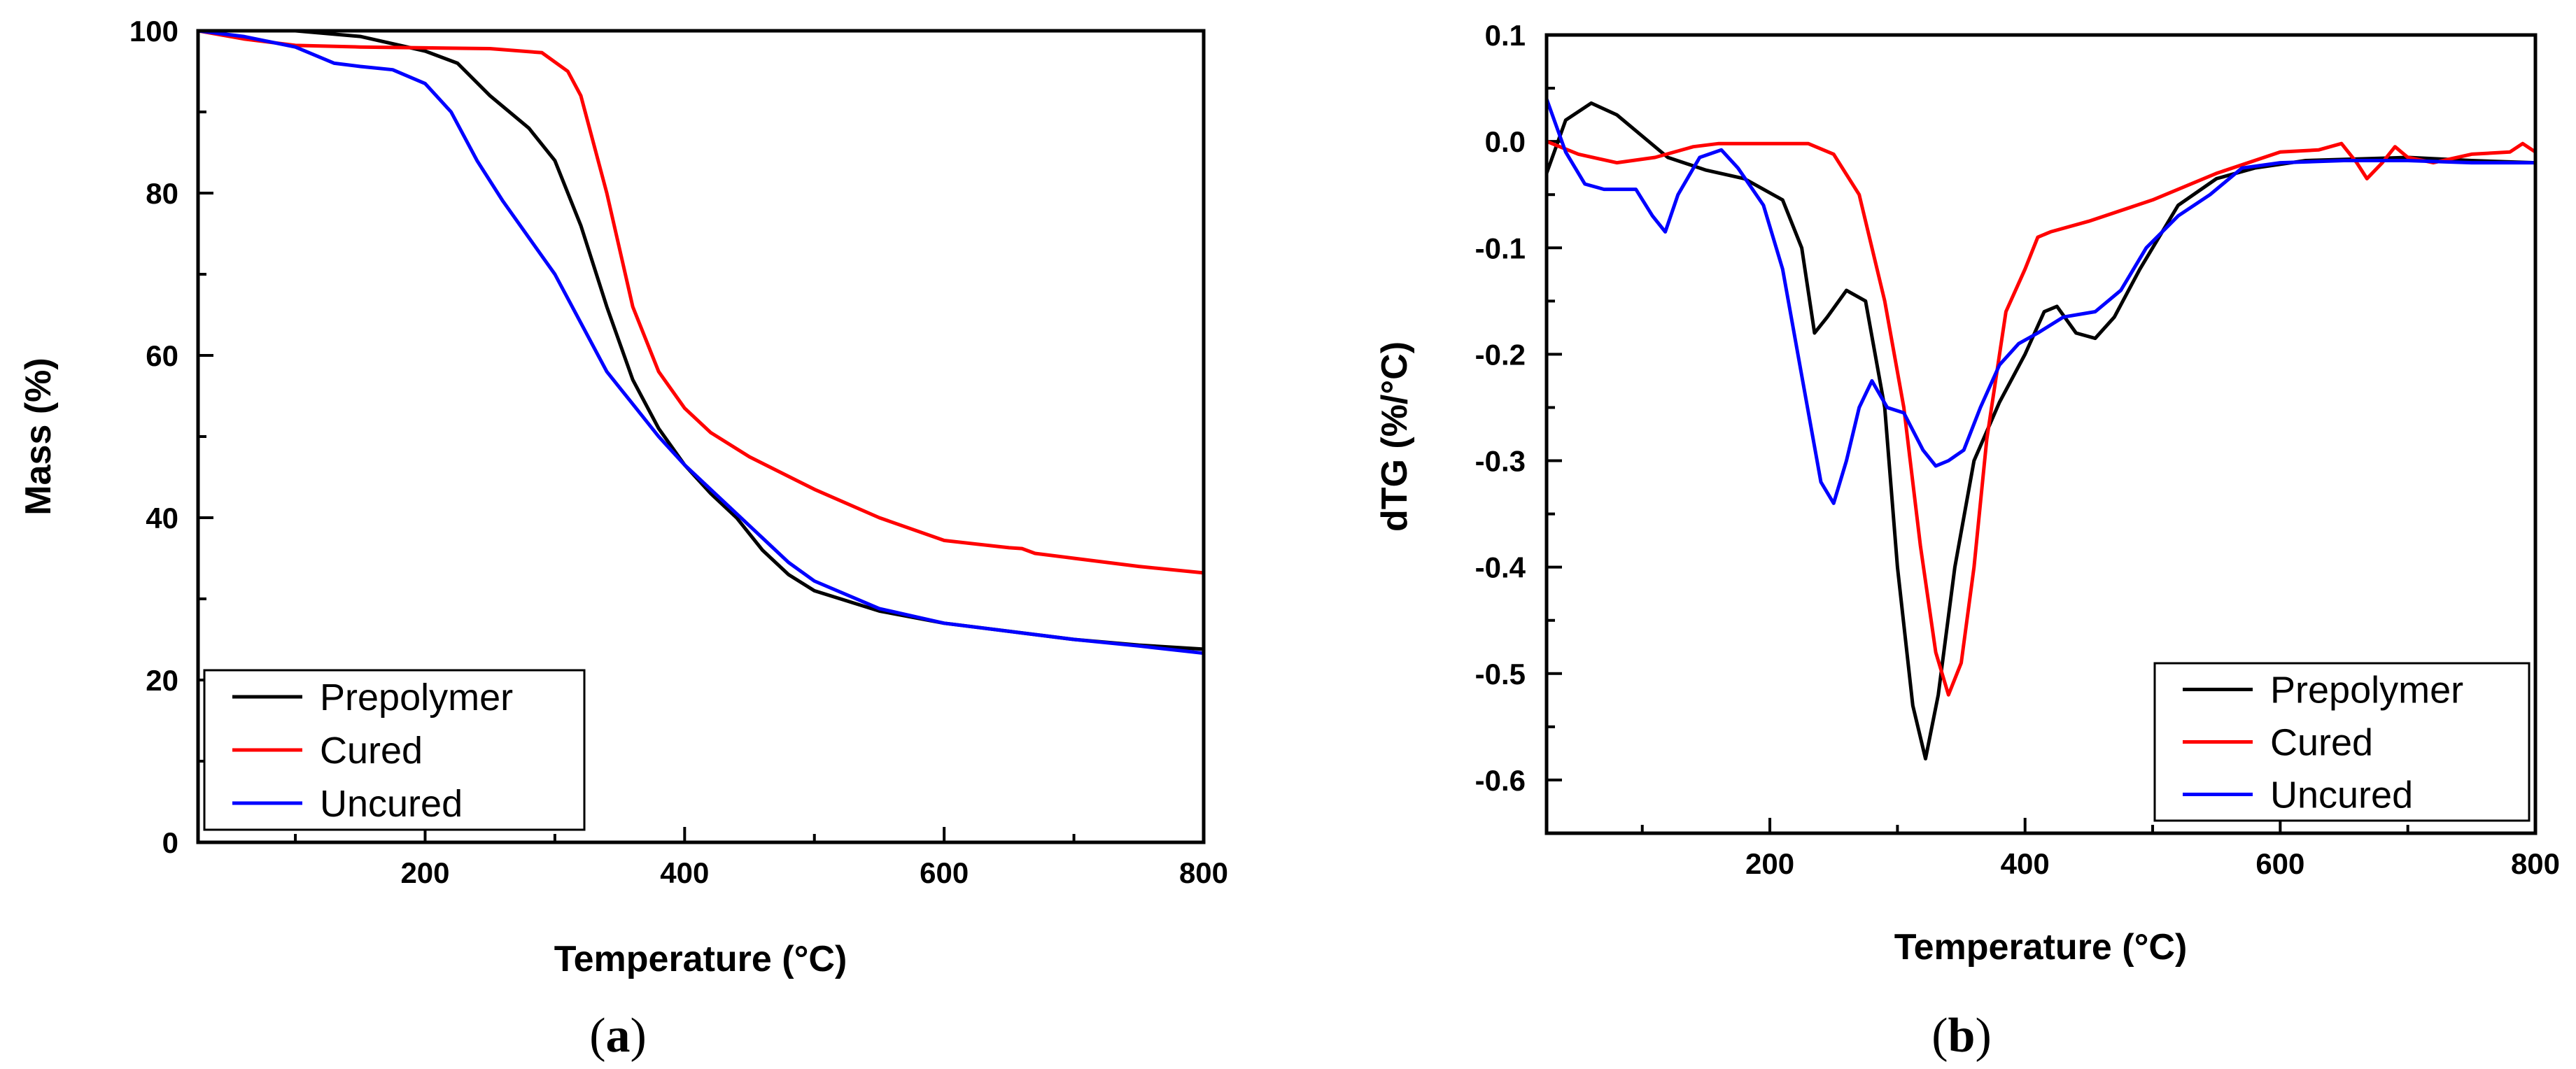 This screenshot has width=2576, height=1069. Describe the element at coordinates (162, 355) in the screenshot. I see `panel-a-y-tick-label: 60` at that location.